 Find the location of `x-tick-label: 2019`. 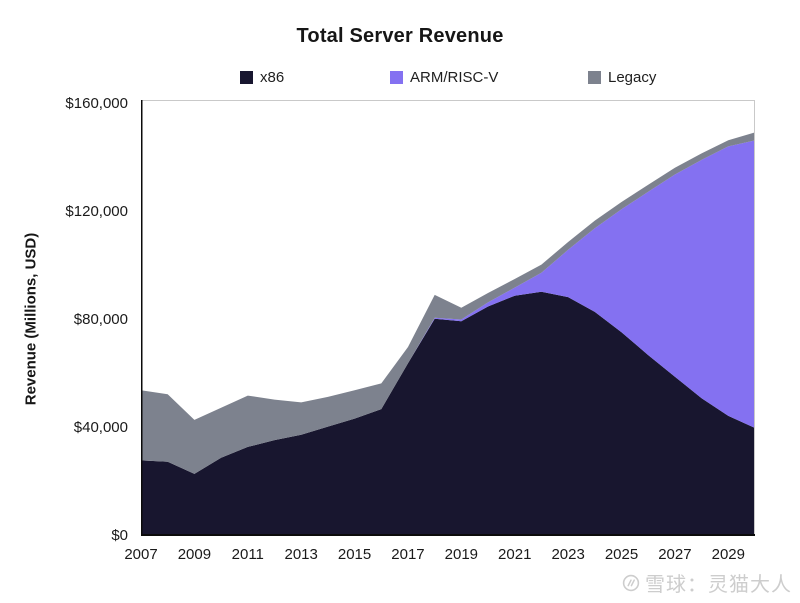

x-tick-label: 2019 is located at coordinates (461, 554).